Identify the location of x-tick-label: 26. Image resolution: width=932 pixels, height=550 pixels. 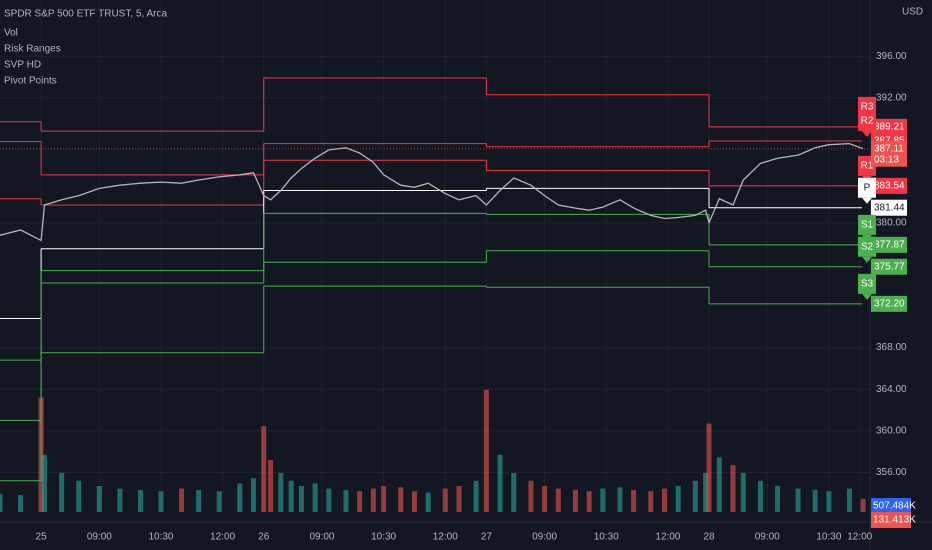
(264, 537).